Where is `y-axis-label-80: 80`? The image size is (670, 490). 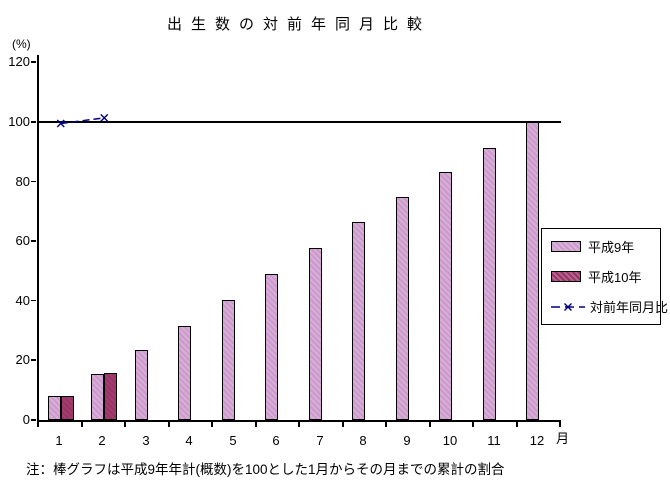 y-axis-label-80: 80 is located at coordinates (22, 181).